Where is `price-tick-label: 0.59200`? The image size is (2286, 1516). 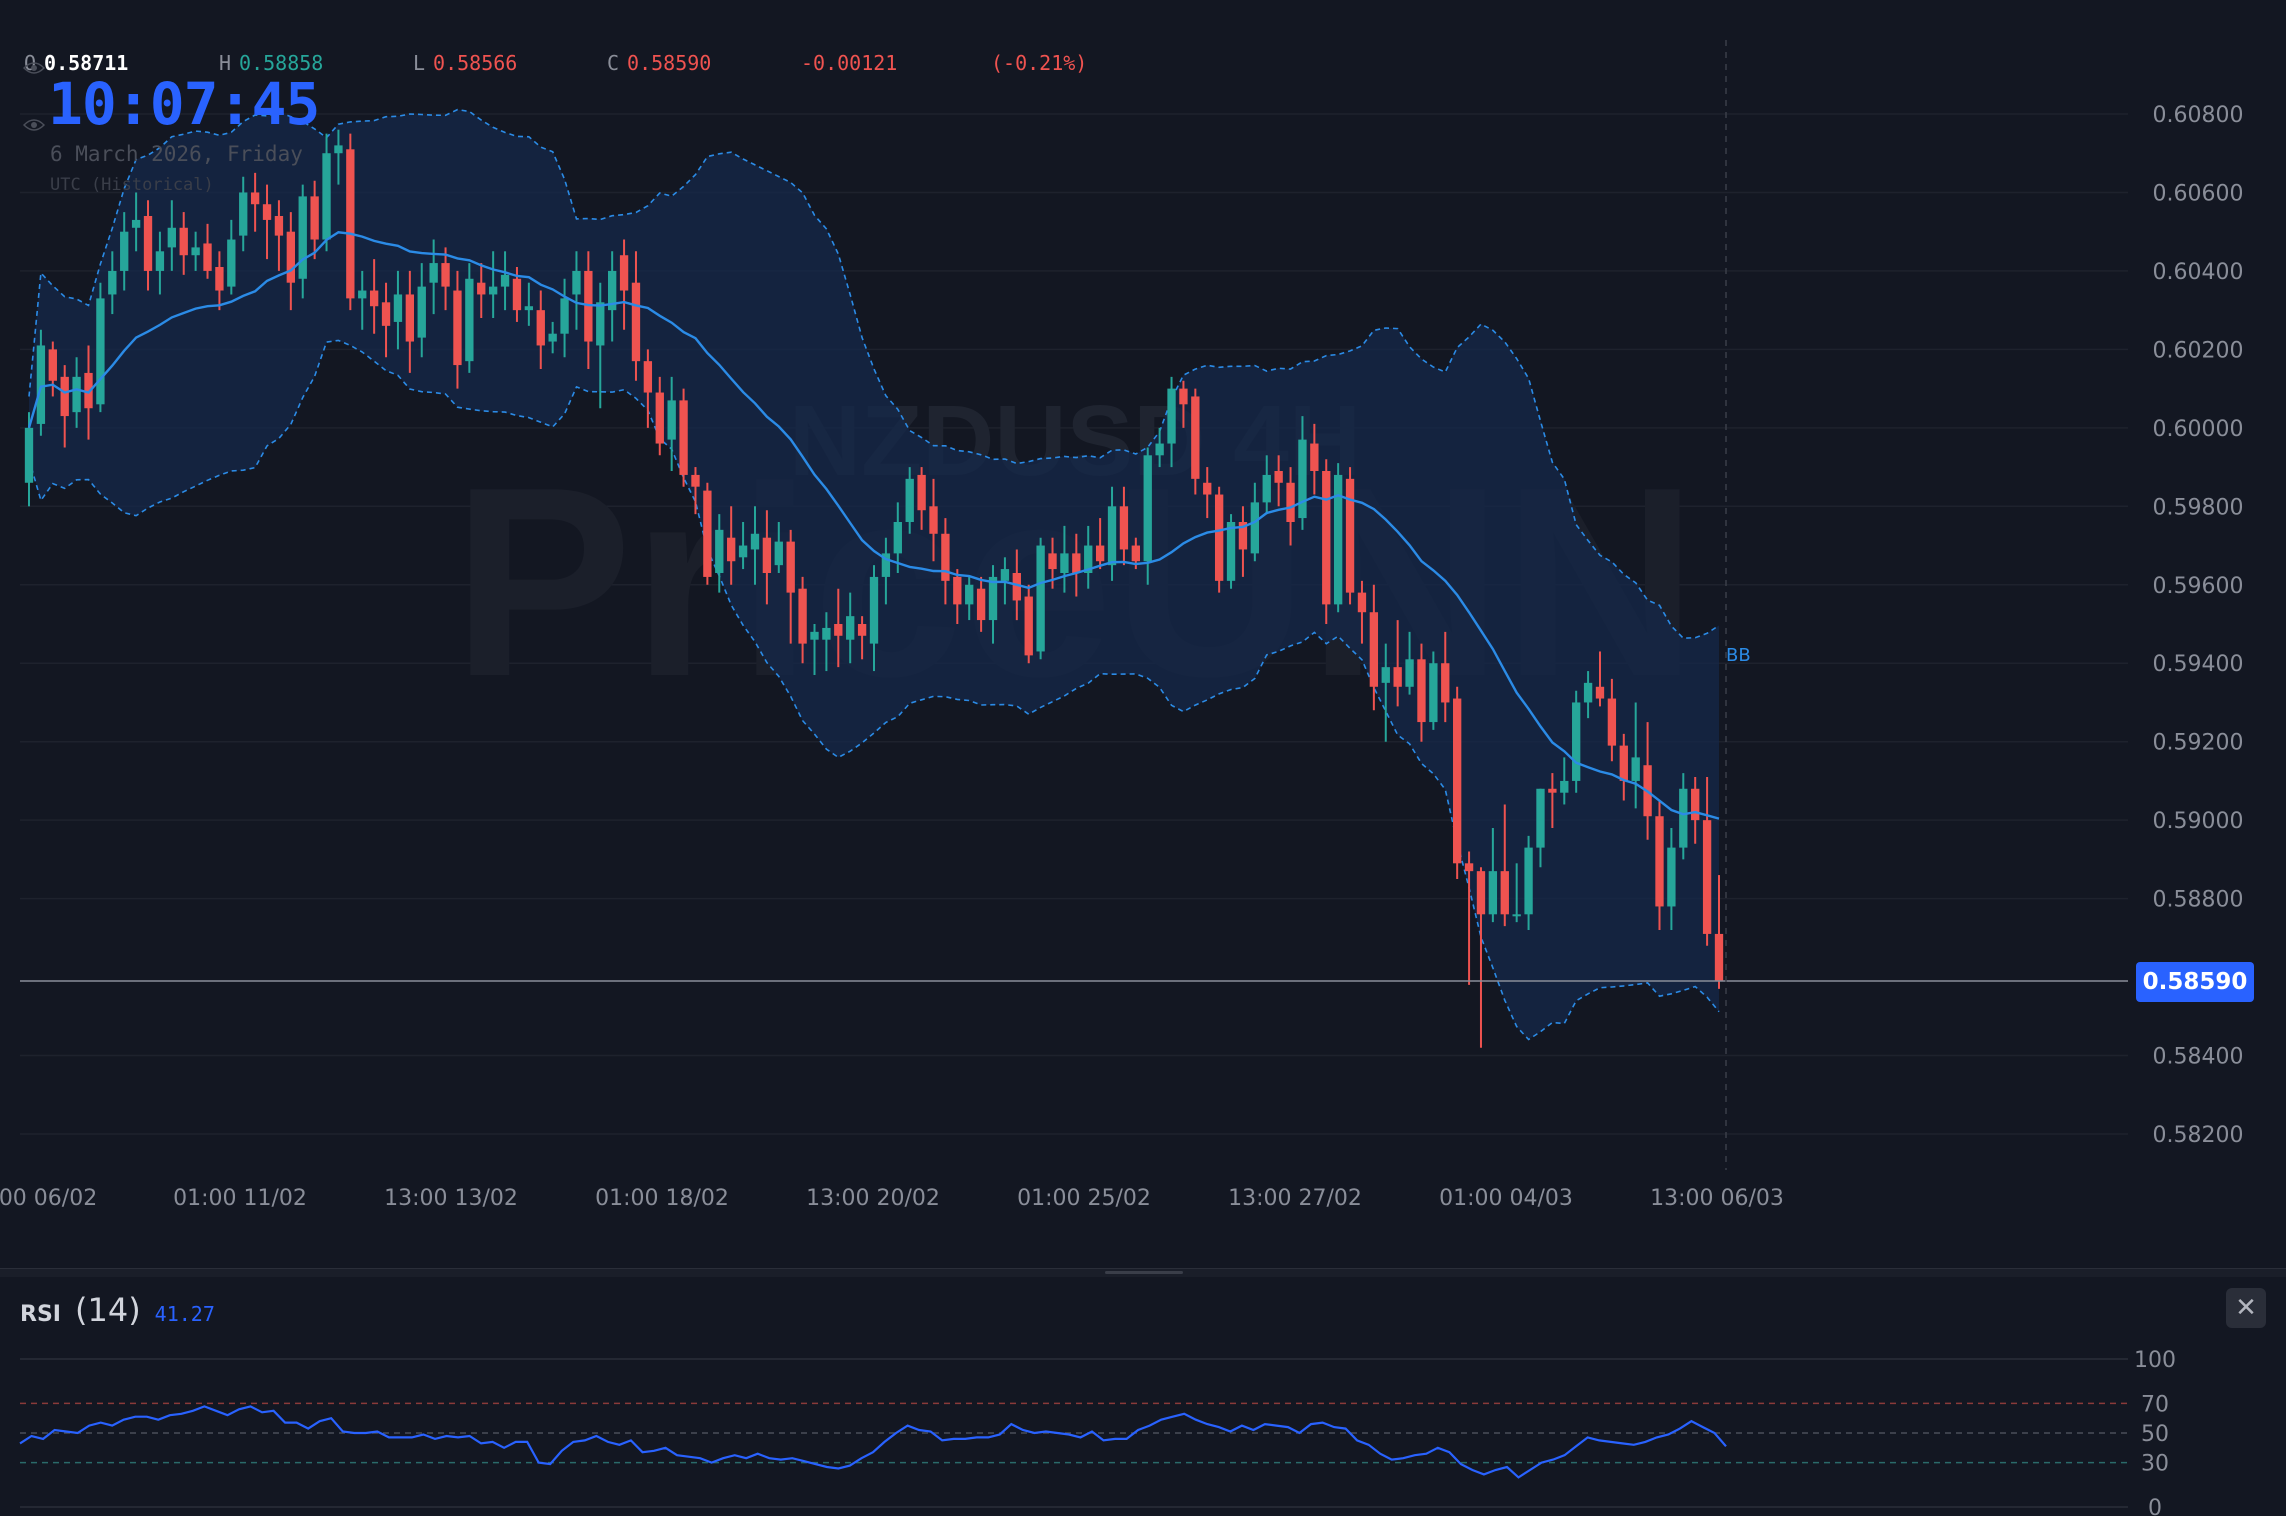
price-tick-label: 0.59200 is located at coordinates (2198, 743).